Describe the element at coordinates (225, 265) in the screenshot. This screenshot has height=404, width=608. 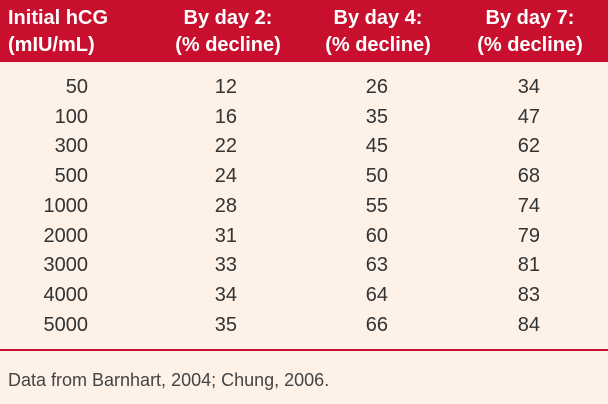
I see `cell: 33` at that location.